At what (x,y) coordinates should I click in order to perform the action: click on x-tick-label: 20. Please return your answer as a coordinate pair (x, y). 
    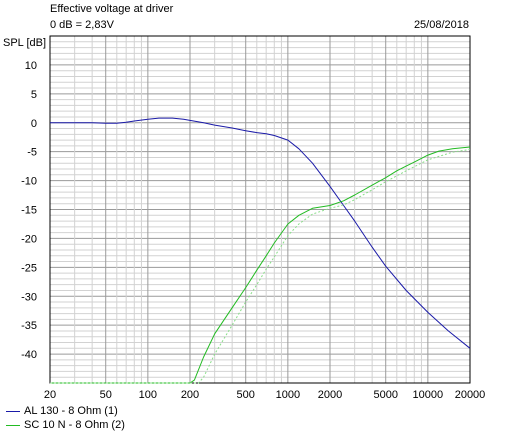
    Looking at the image, I should click on (50, 395).